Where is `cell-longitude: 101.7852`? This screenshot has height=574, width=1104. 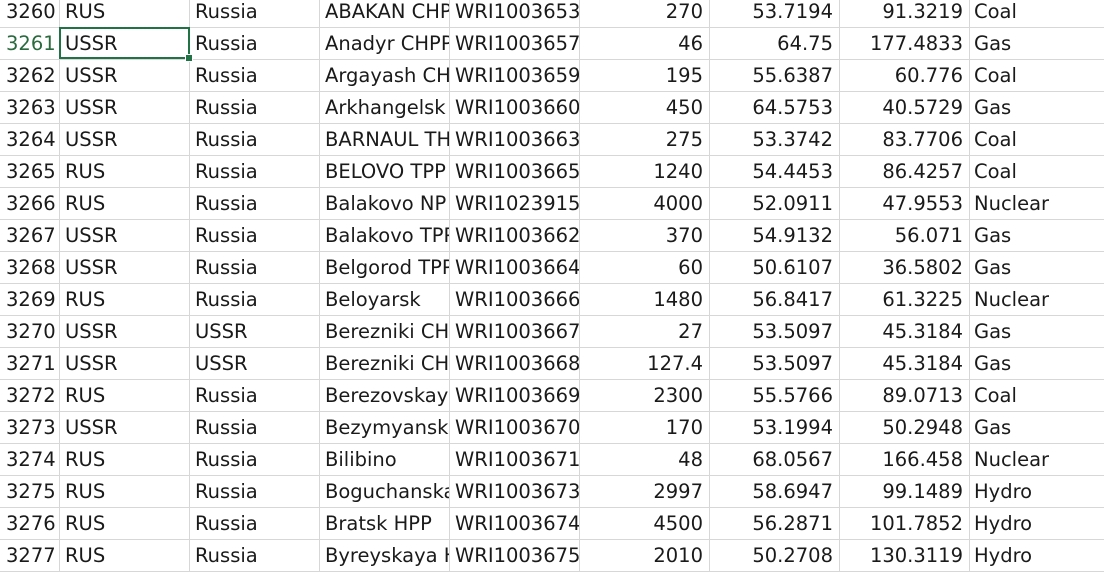
cell-longitude: 101.7852 is located at coordinates (905, 523).